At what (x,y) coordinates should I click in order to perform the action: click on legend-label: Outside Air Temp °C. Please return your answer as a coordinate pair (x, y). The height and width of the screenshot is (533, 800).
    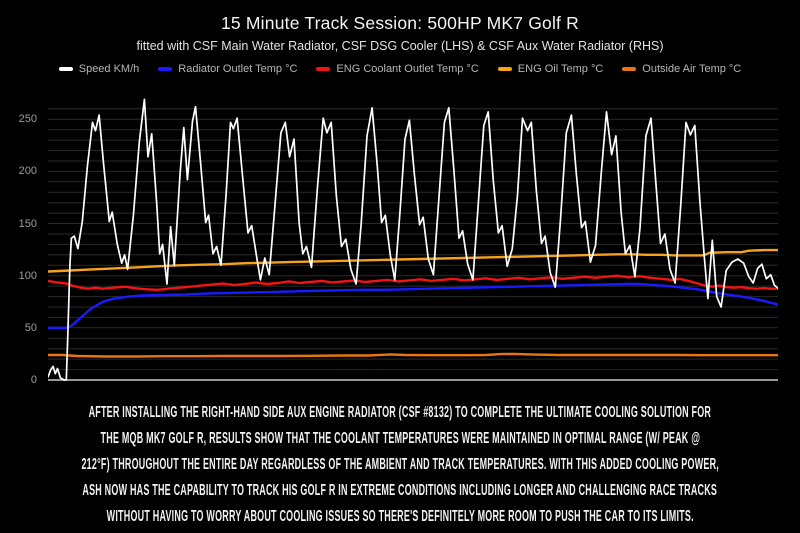
    Looking at the image, I should click on (692, 69).